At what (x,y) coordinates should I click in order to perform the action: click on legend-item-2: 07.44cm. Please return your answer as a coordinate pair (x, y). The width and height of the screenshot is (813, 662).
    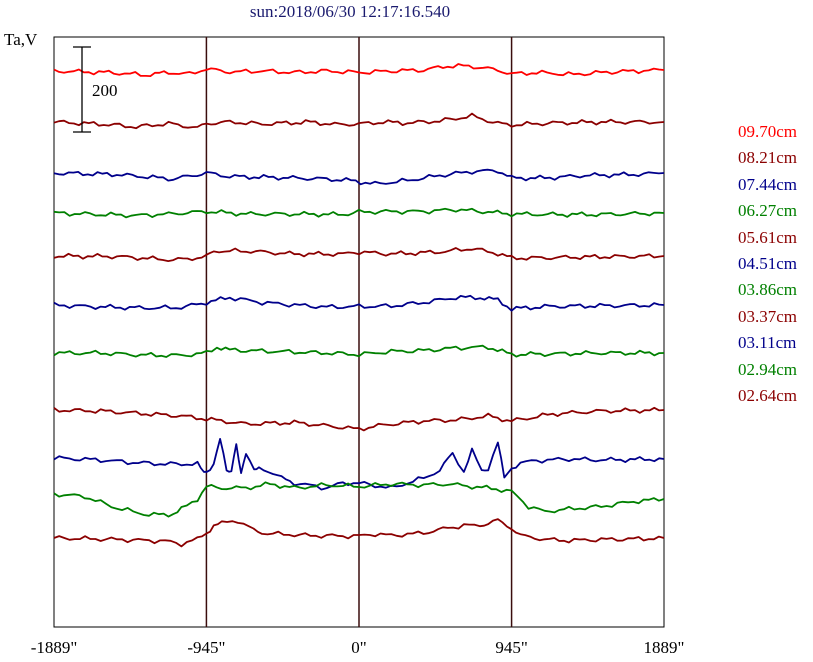
    Looking at the image, I should click on (768, 184).